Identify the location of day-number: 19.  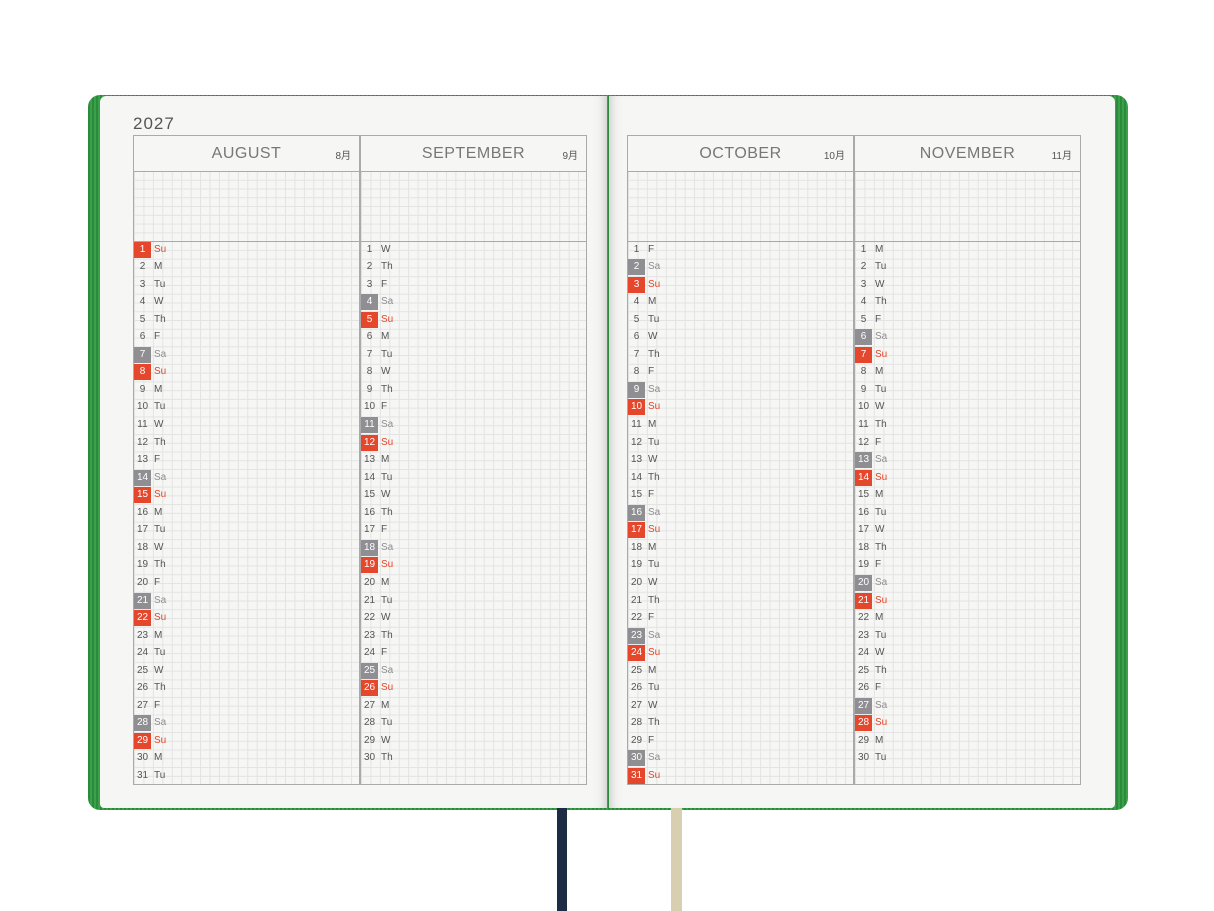
(863, 565).